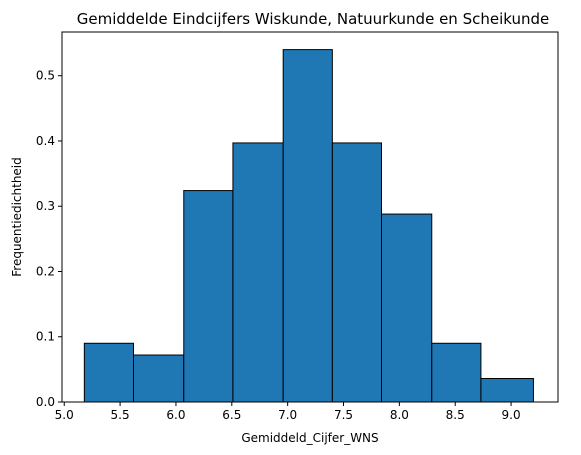 This screenshot has width=581, height=455. What do you see at coordinates (399, 415) in the screenshot?
I see `x-tick-label-6: 8.0` at bounding box center [399, 415].